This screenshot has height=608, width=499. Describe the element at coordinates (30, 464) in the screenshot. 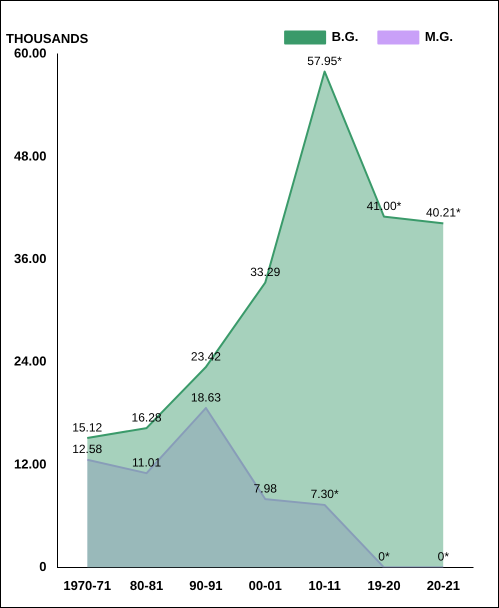

I see `y-tick-label: 12.00` at that location.